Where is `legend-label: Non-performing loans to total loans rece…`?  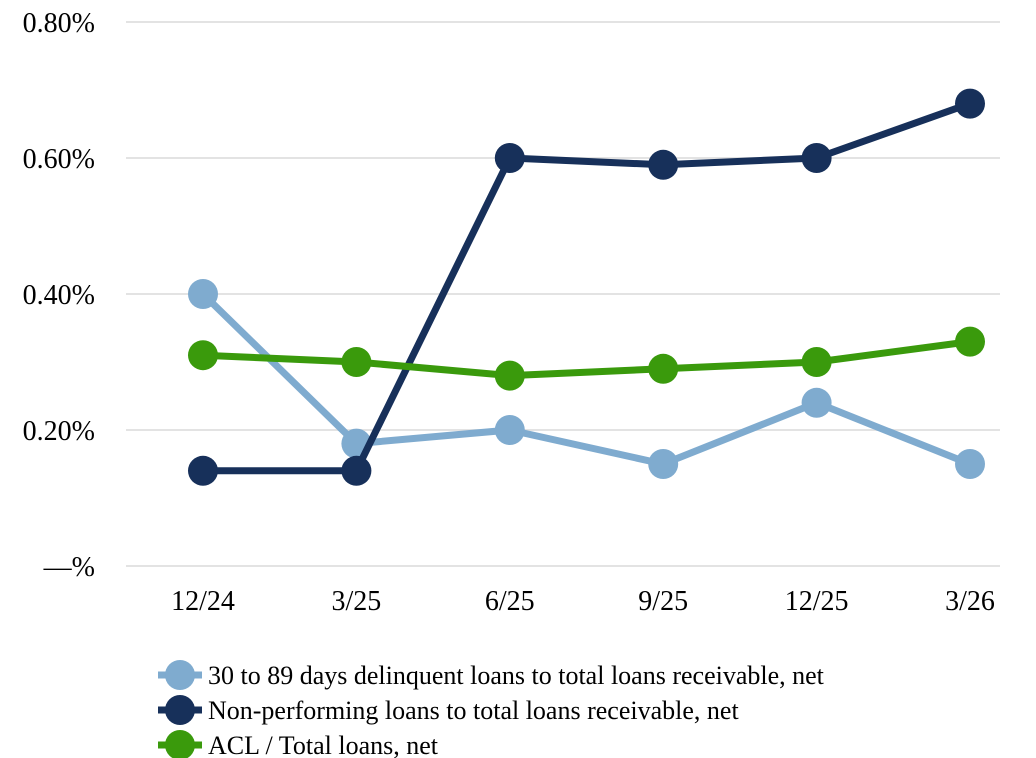
legend-label: Non-performing loans to total loans rece… is located at coordinates (473, 710).